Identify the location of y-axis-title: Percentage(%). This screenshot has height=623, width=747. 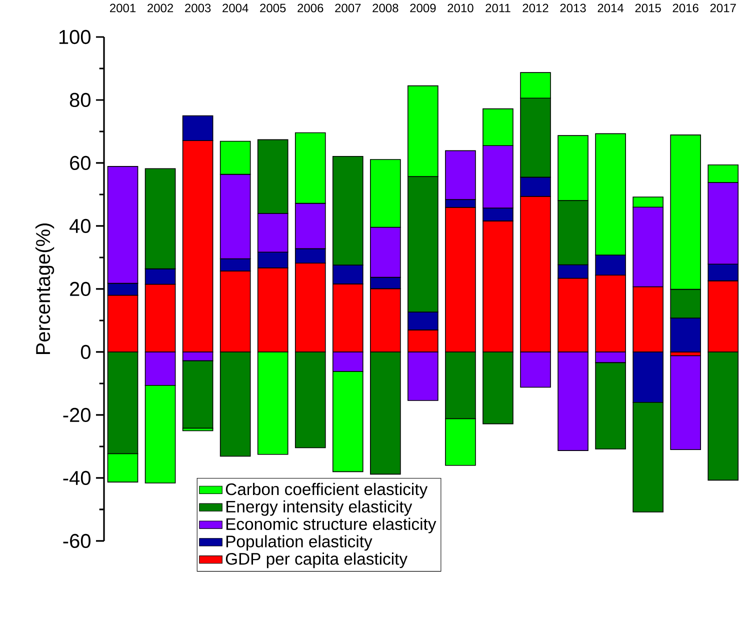
(44, 289).